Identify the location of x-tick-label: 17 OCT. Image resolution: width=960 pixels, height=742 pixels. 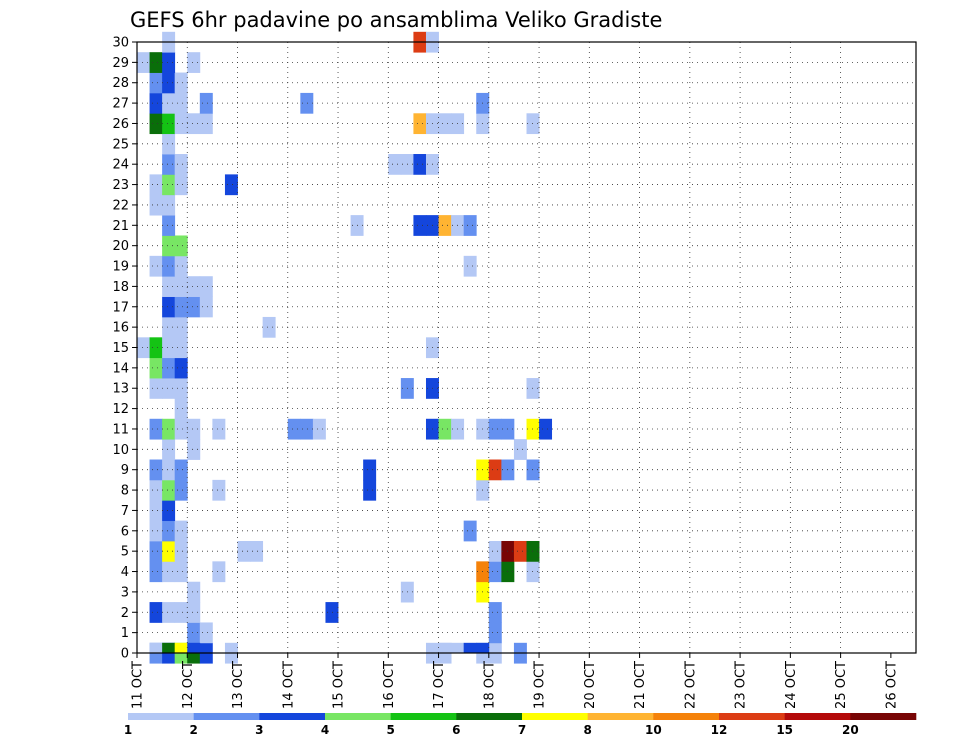
(439, 685).